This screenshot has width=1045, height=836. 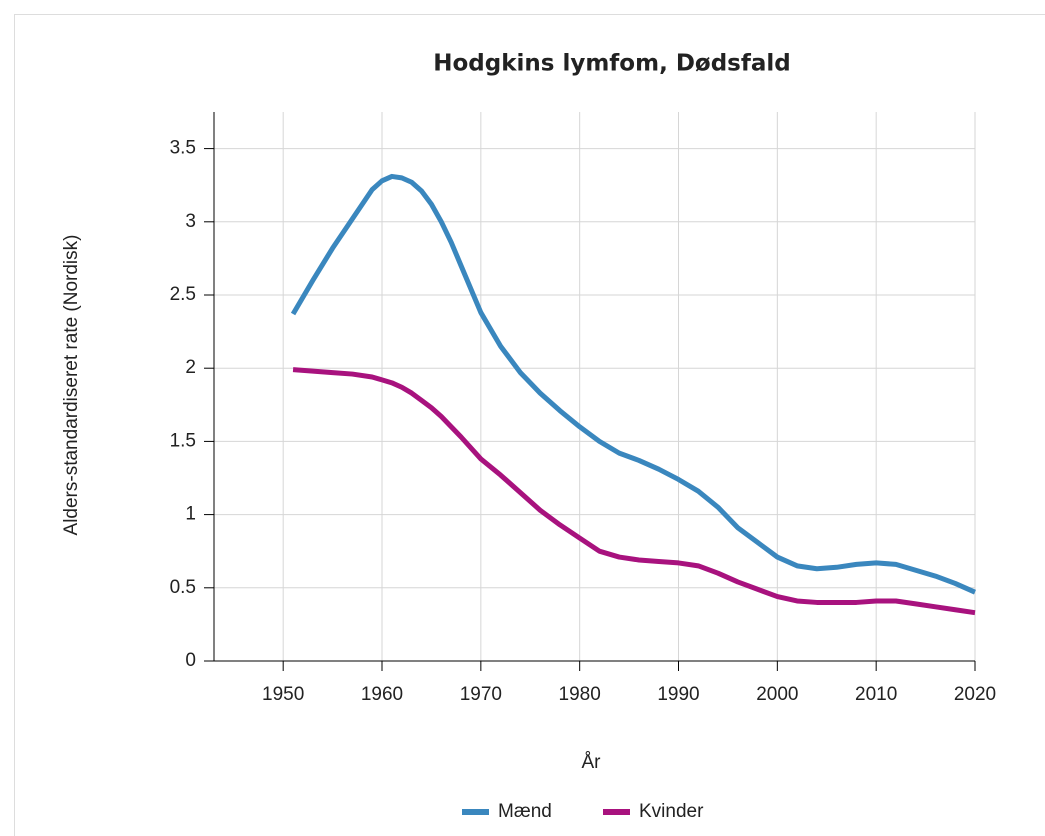 I want to click on y-tick-label: 1, so click(x=190, y=514).